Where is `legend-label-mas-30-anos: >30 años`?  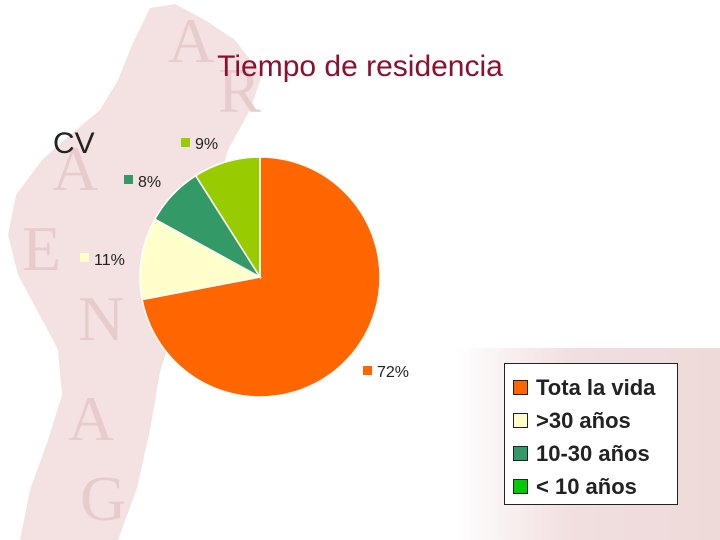
legend-label-mas-30-anos: >30 años is located at coordinates (583, 420).